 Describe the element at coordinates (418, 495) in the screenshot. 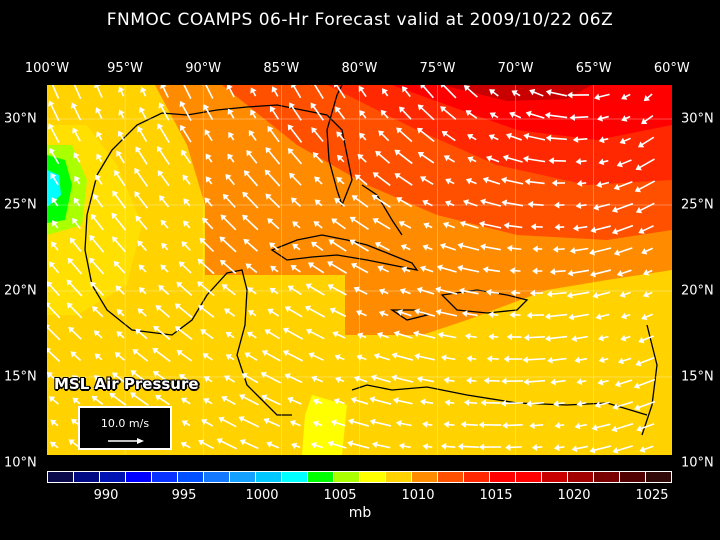

I see `colorbar-tick-label: 1010` at that location.